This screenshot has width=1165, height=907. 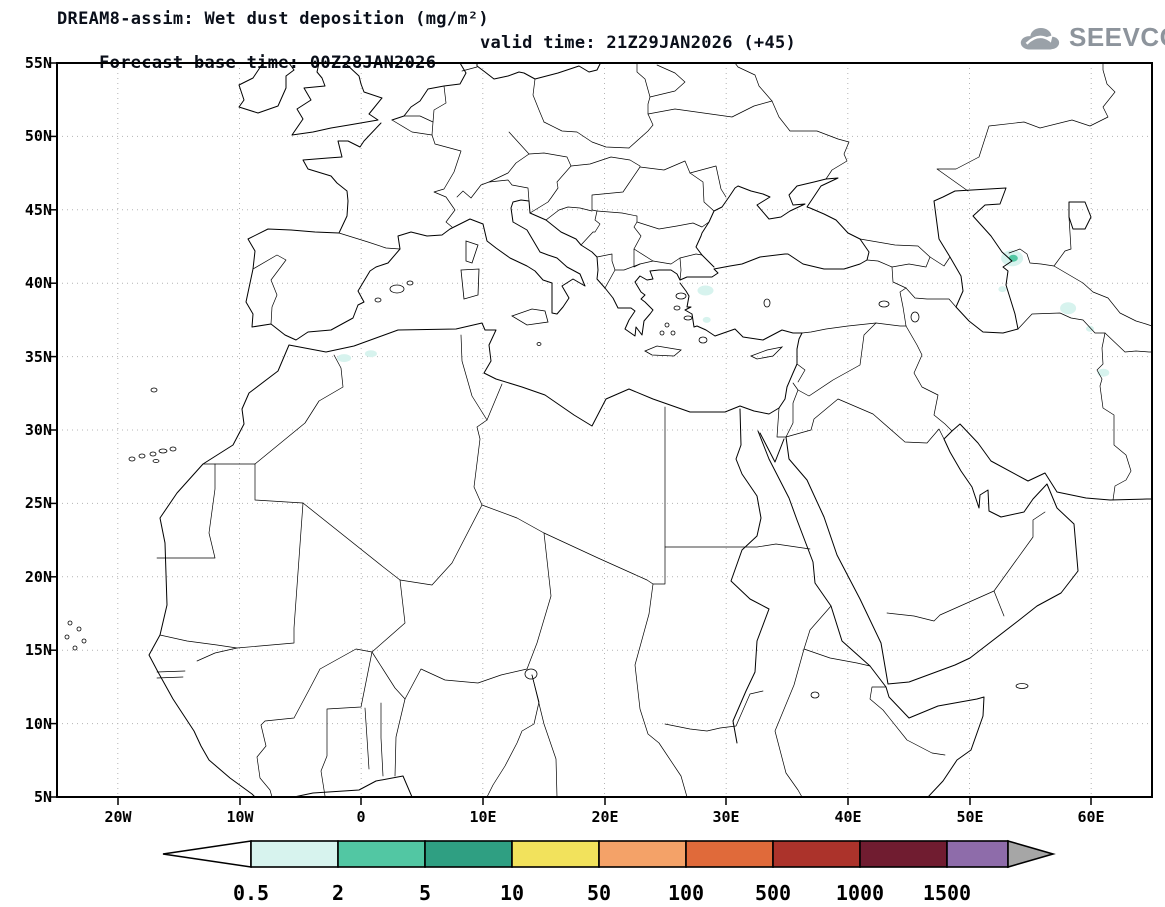 I want to click on lon-axis-labels: 20W 10W 0 10E 20E 30E 40E 50E 60E, so click(x=604, y=817).